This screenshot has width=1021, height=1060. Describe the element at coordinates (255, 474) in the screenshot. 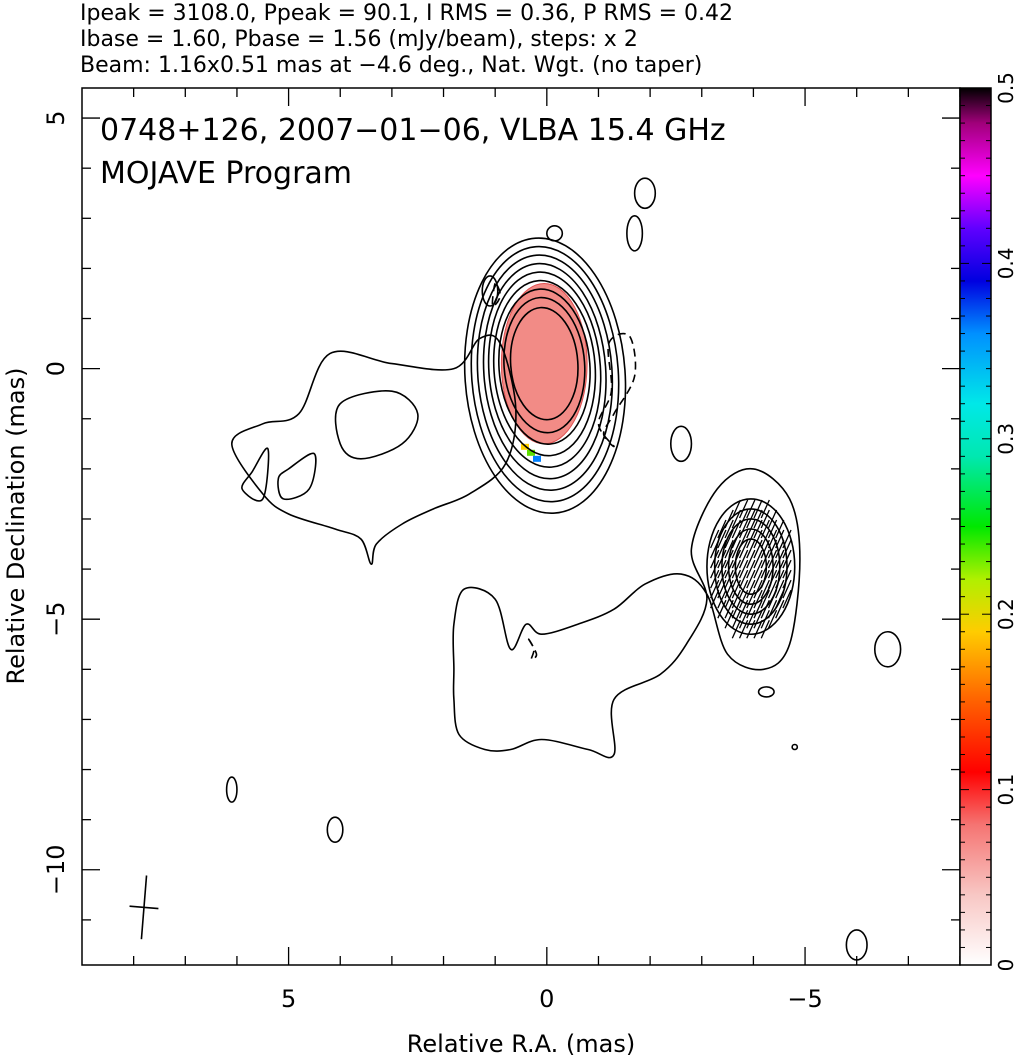

I see `jet-knot-contour` at that location.